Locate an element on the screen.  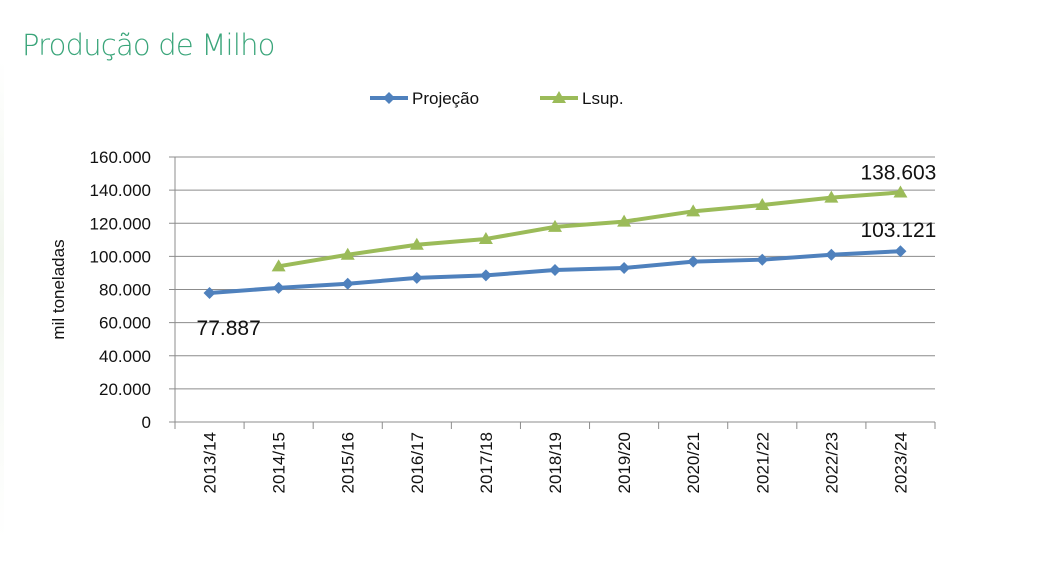
data-label: 138.603 is located at coordinates (898, 172).